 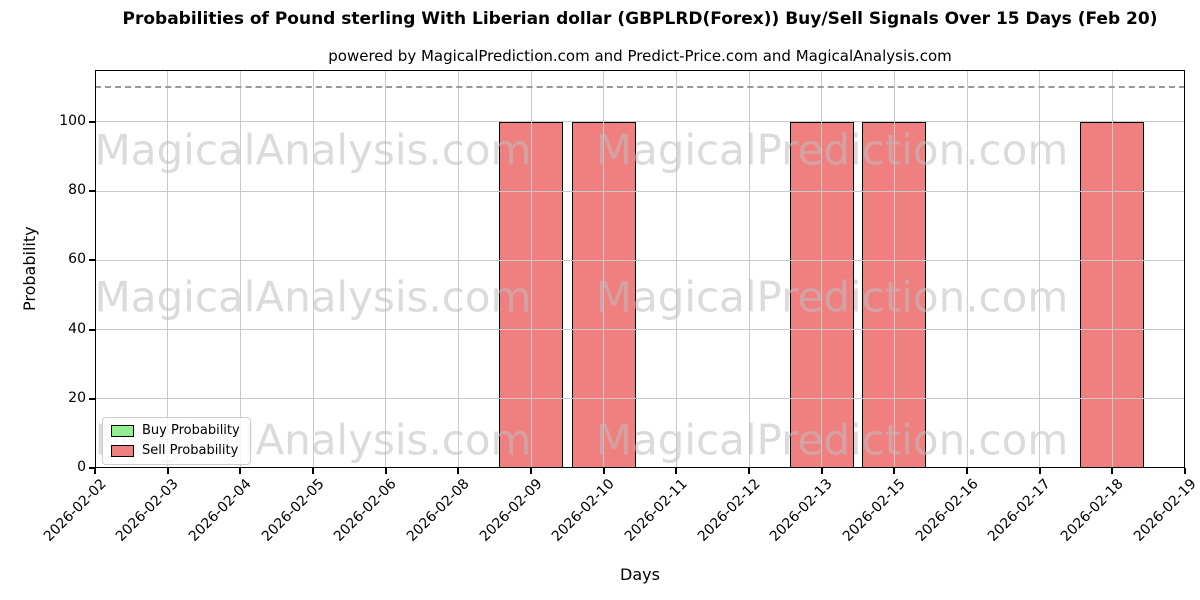 What do you see at coordinates (77, 259) in the screenshot?
I see `y-tick-label: 60` at bounding box center [77, 259].